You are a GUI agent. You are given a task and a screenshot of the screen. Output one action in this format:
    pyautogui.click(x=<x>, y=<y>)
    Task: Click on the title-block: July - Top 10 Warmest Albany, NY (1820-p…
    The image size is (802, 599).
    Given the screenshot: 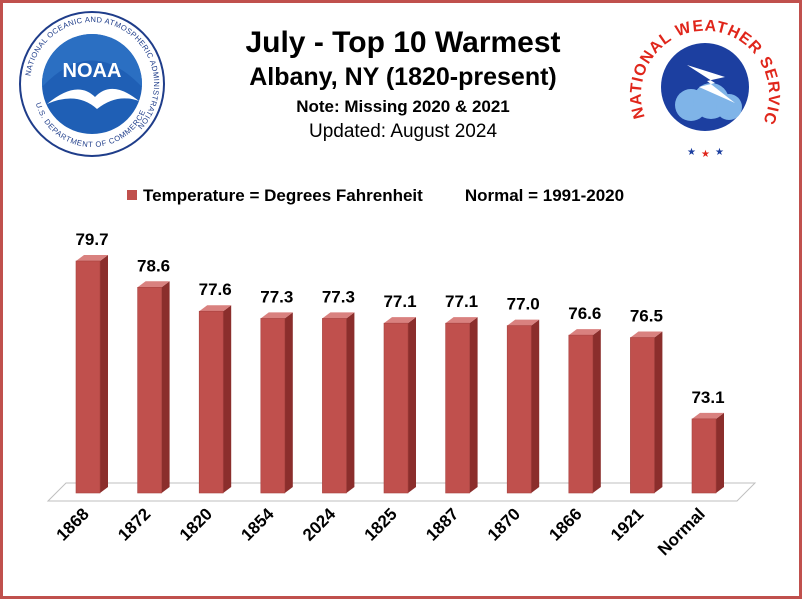 What is the action you would take?
    pyautogui.click(x=403, y=85)
    